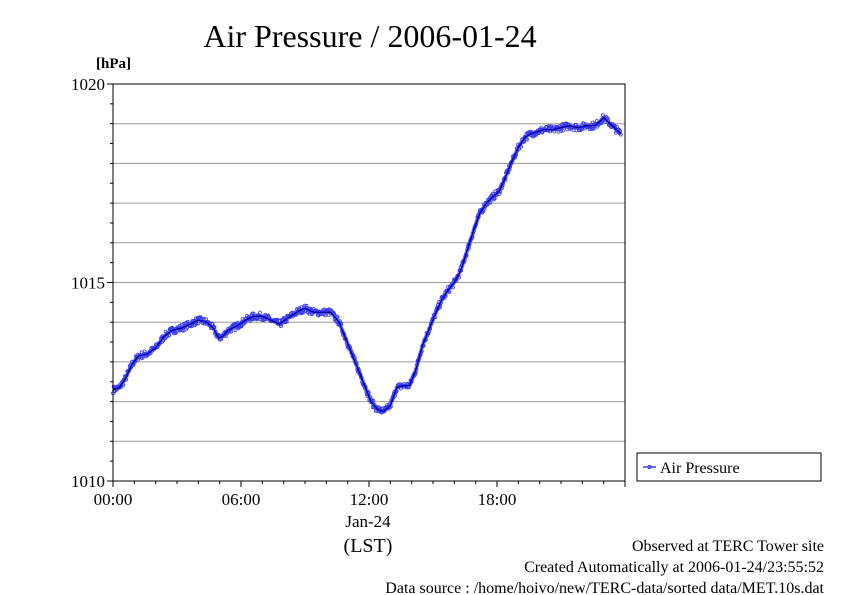 The image size is (842, 595). I want to click on x-axis-ticks: 00:00 06:00 12:00 18:00, so click(360, 495).